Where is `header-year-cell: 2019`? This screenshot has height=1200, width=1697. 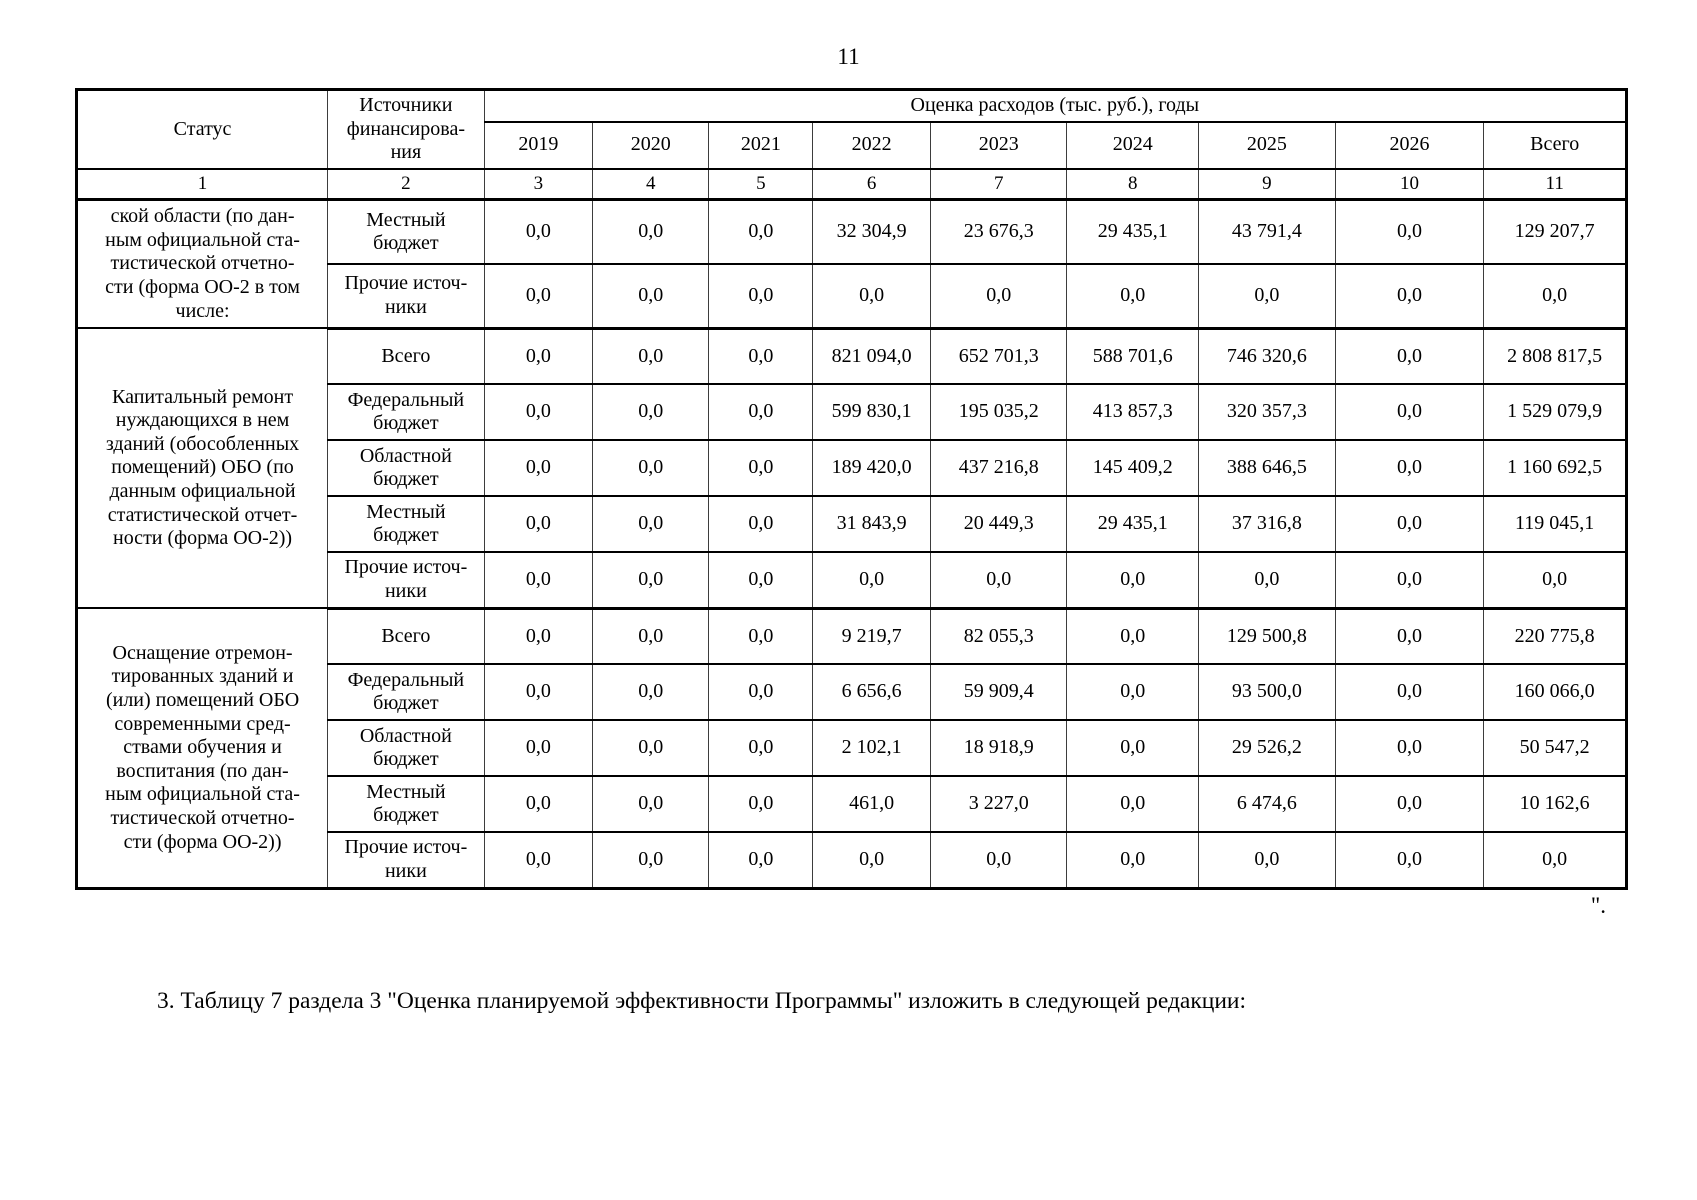
header-year-cell: 2019 is located at coordinates (538, 145).